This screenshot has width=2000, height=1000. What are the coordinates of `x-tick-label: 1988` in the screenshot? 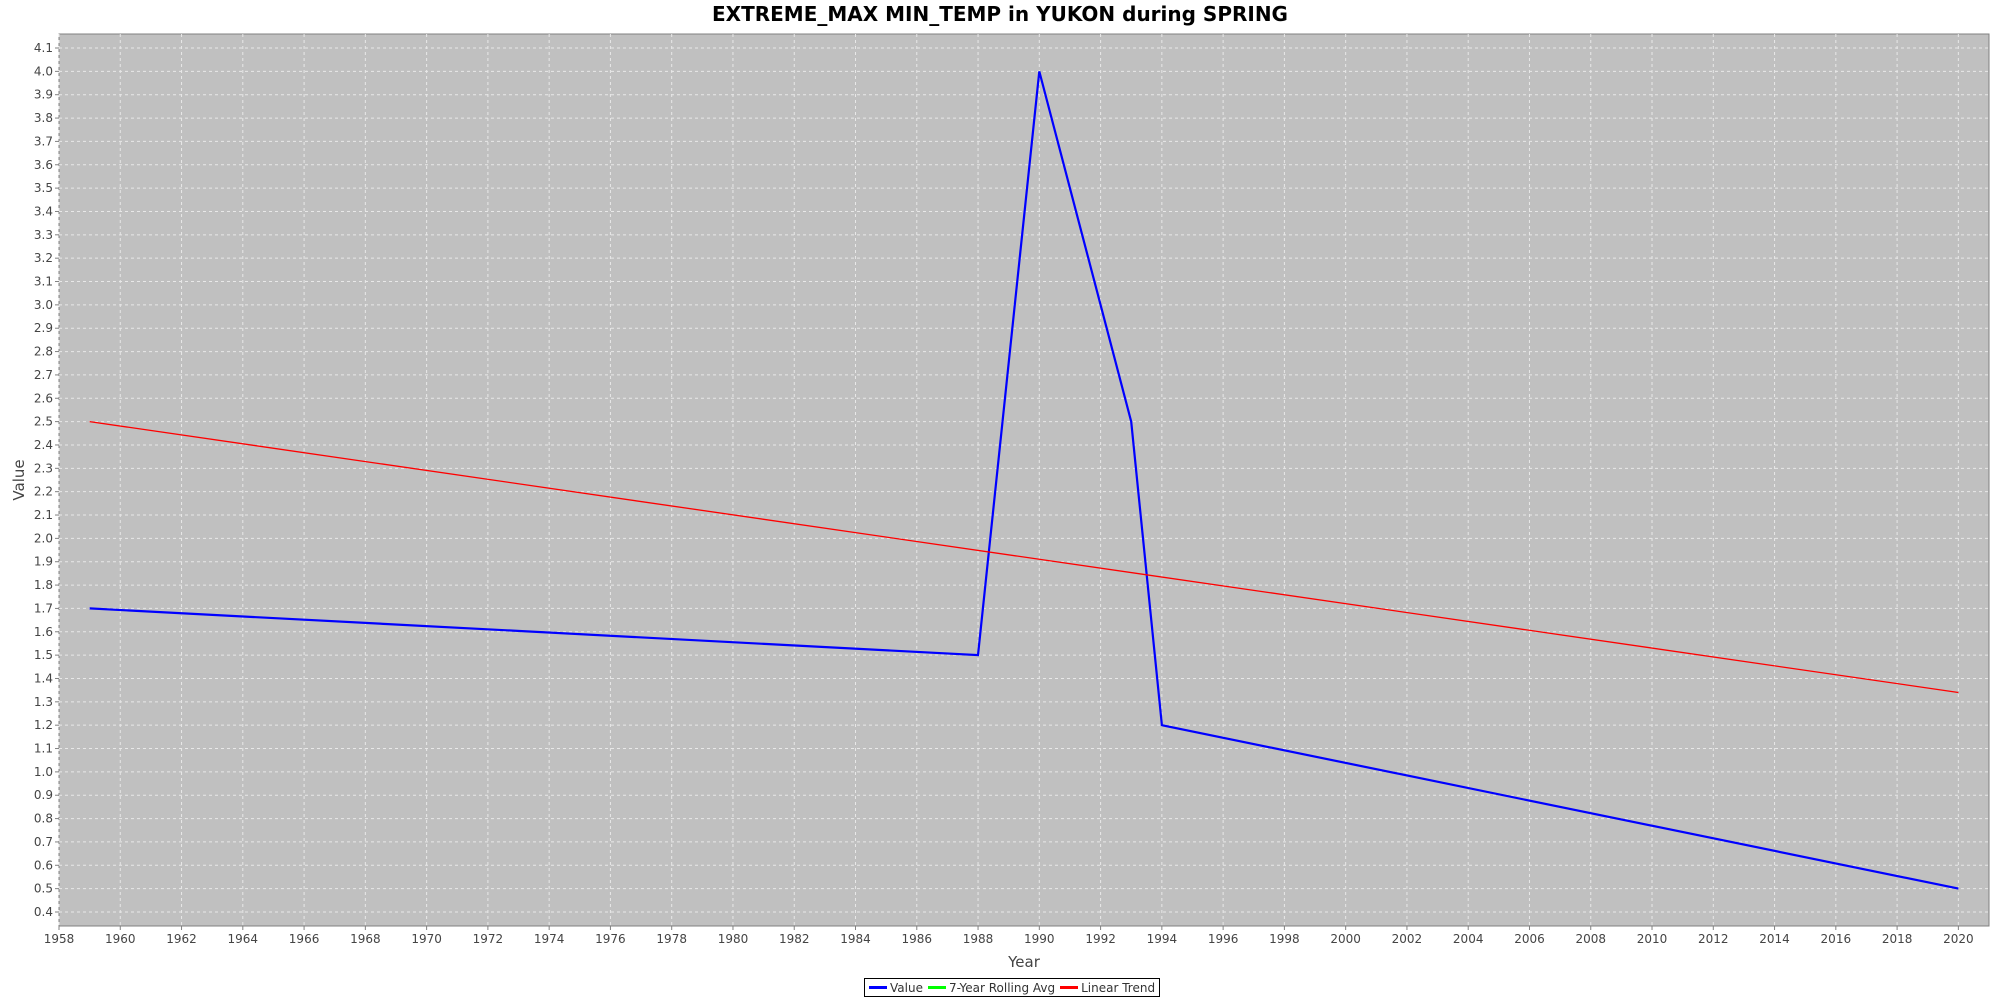 It's located at (978, 939).